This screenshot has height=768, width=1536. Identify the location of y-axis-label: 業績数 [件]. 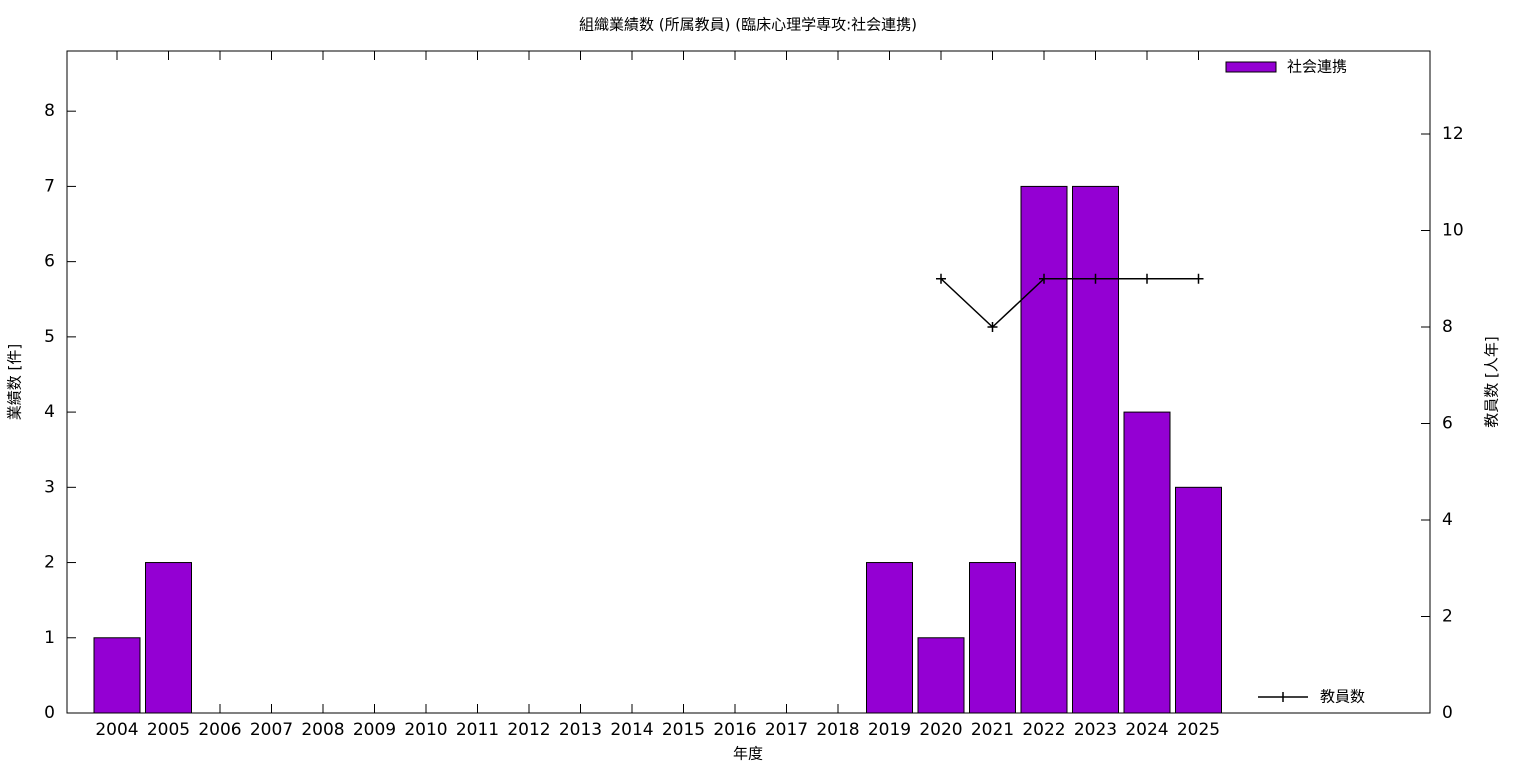
(15, 382).